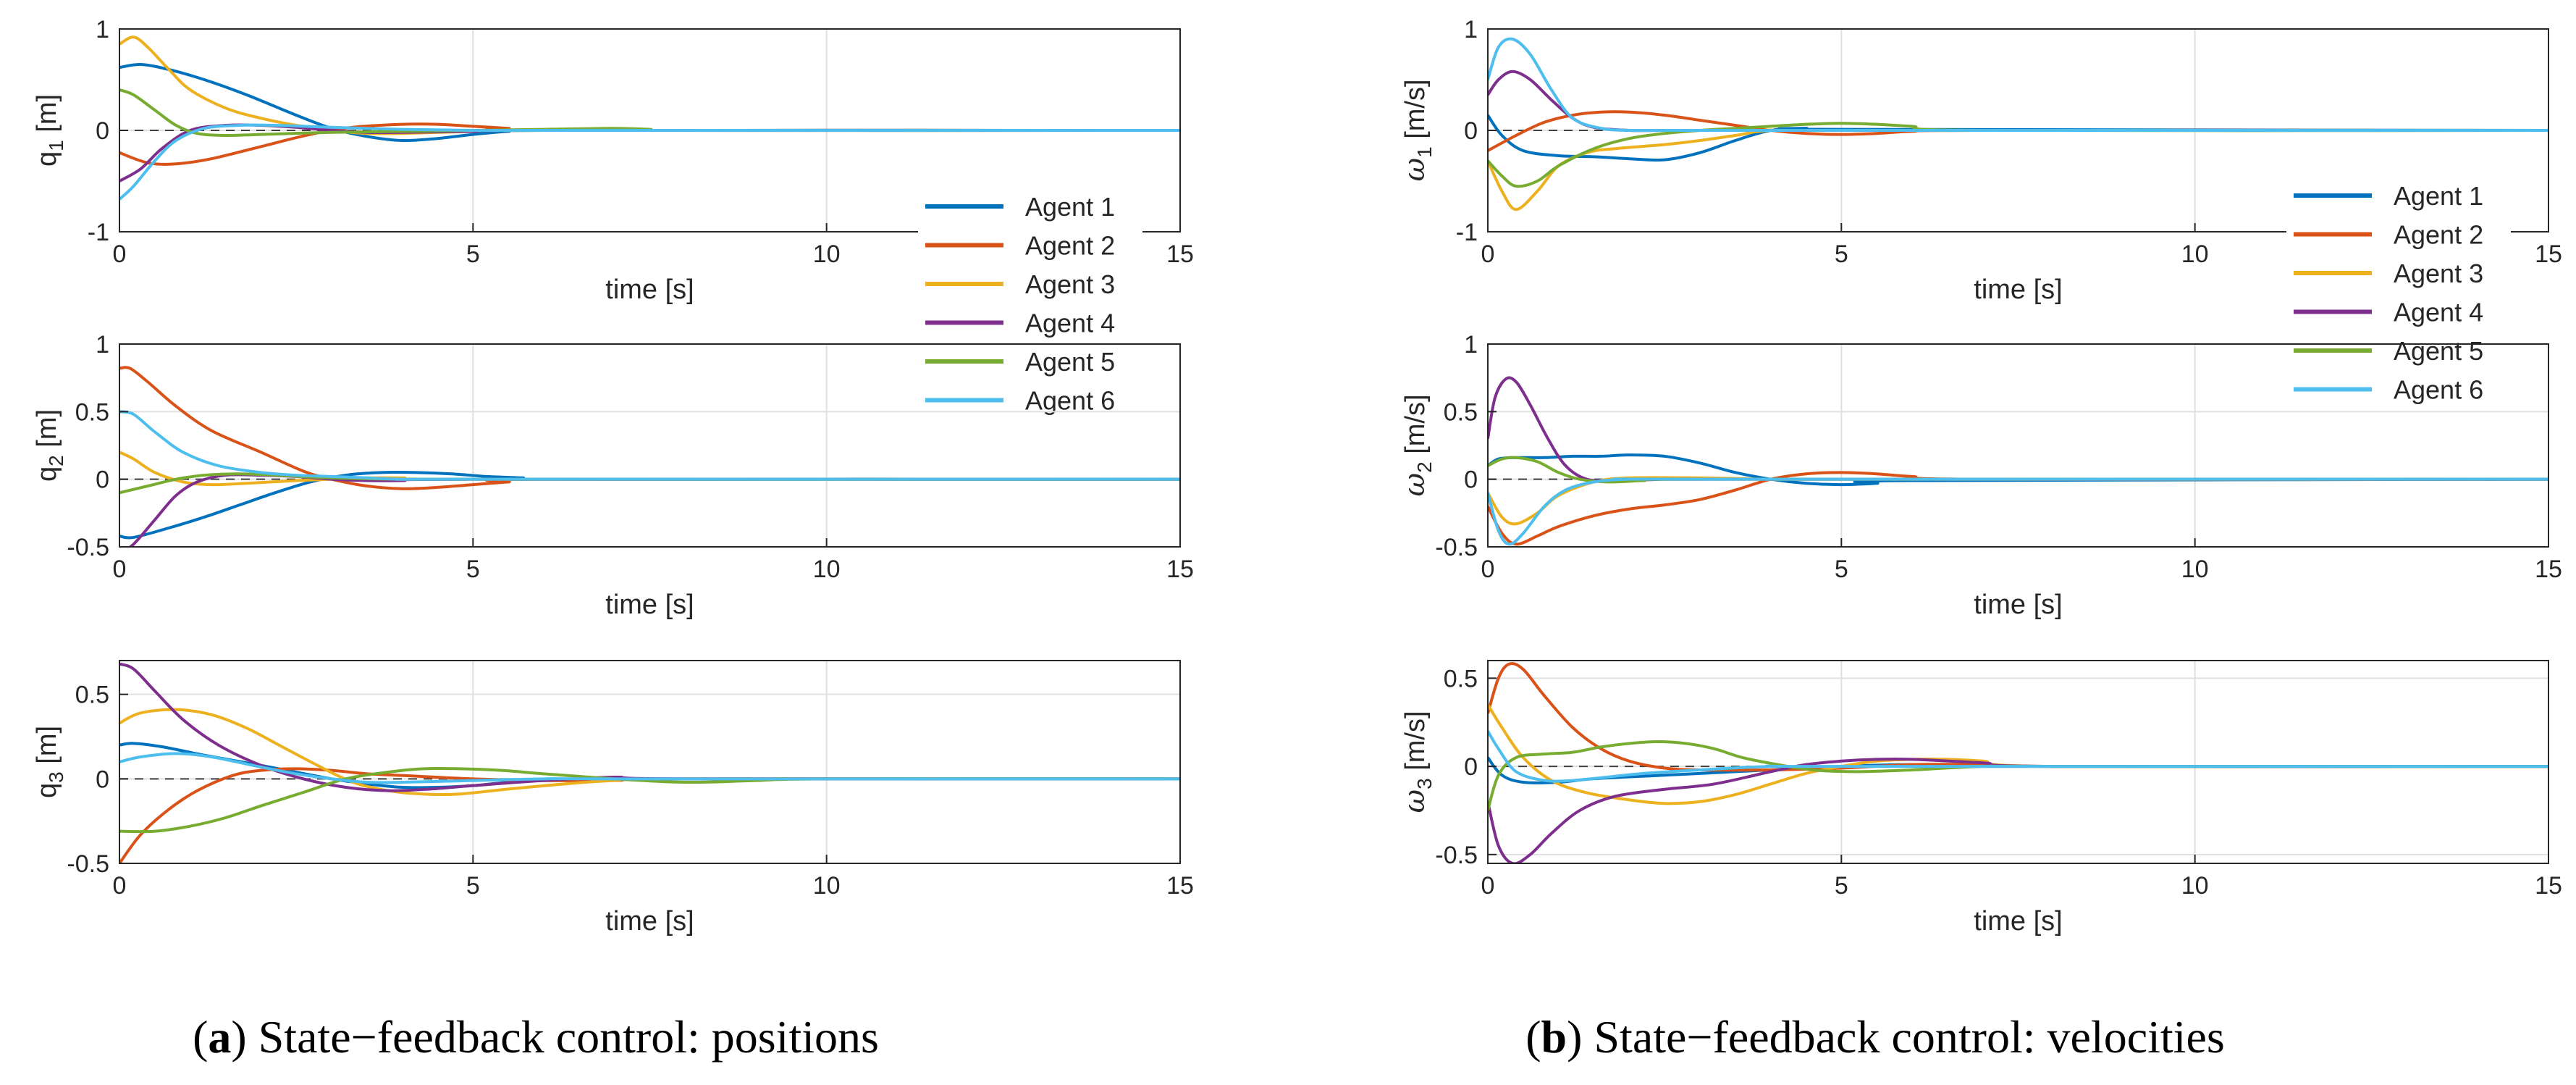  Describe the element at coordinates (2398, 292) in the screenshot. I see `legend-box` at that location.